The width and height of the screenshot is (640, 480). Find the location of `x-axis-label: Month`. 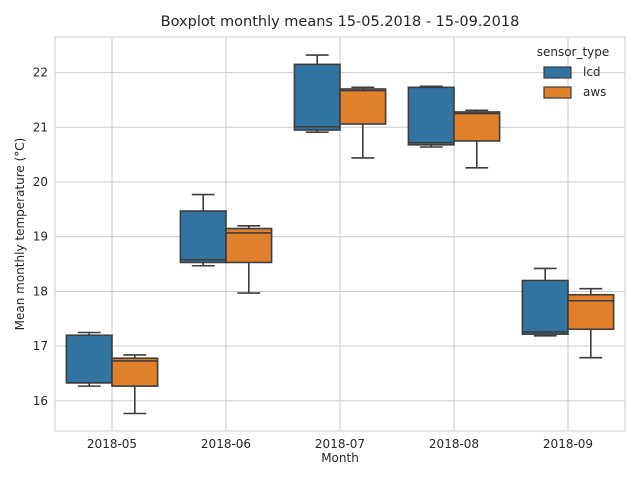

x-axis-label: Month is located at coordinates (340, 458).